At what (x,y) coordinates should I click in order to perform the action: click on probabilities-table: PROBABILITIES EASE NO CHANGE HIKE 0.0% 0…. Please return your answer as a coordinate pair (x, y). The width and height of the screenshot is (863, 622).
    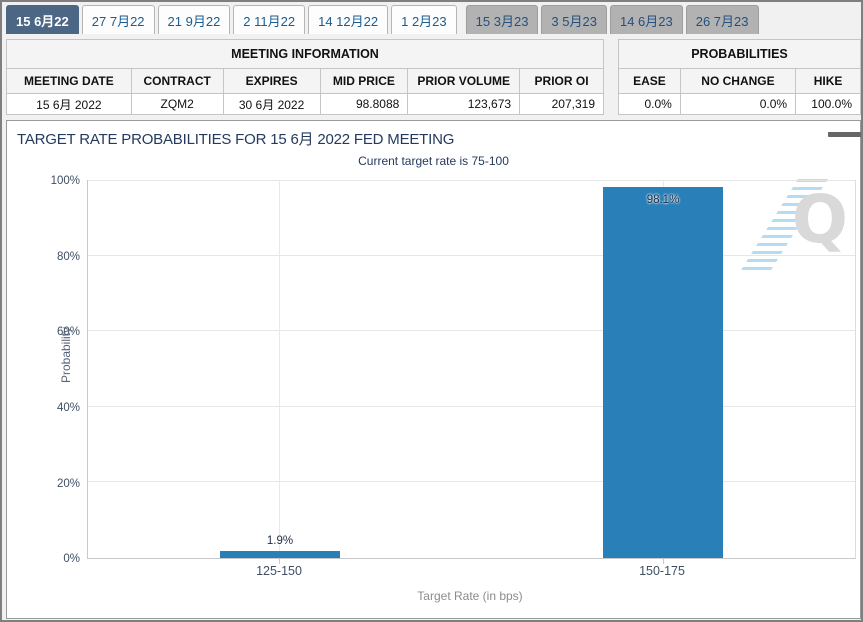
    Looking at the image, I should click on (739, 77).